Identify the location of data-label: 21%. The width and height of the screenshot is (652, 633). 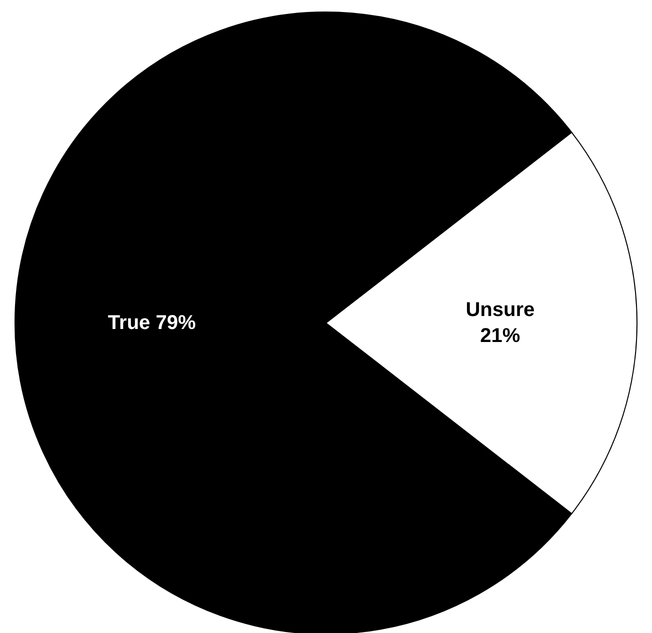
(500, 336).